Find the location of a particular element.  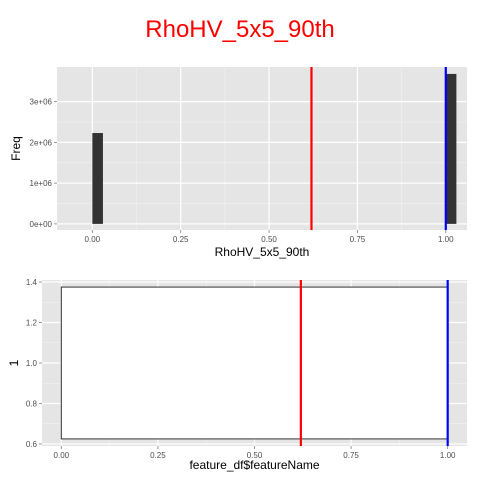

histogram-reference-lines is located at coordinates (378, 148).